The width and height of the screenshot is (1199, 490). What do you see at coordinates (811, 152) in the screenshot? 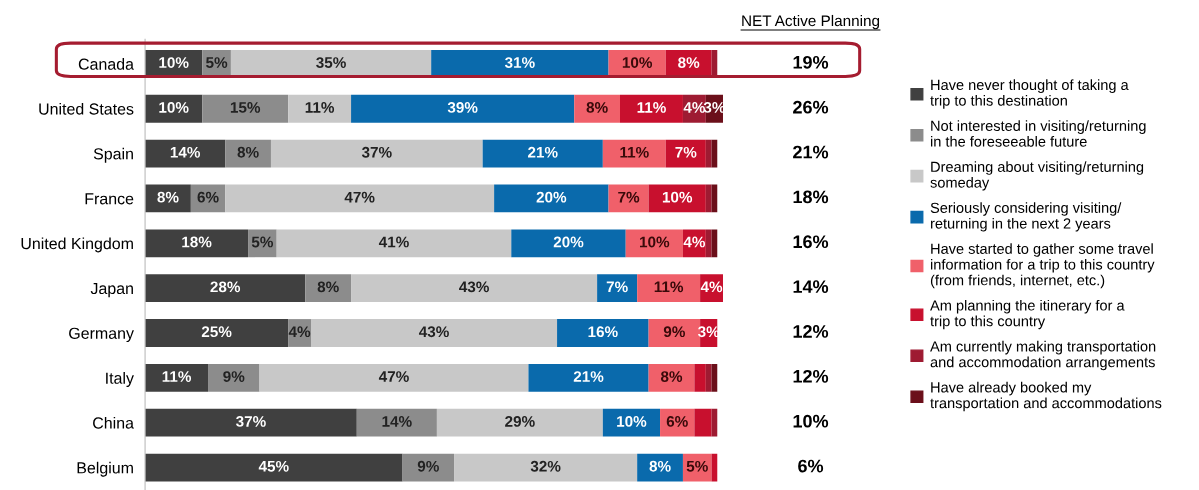
I see `text: 21%` at bounding box center [811, 152].